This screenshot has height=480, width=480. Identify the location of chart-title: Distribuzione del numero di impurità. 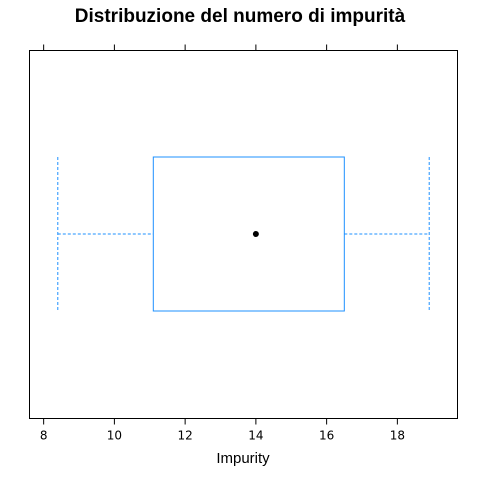
(240, 16).